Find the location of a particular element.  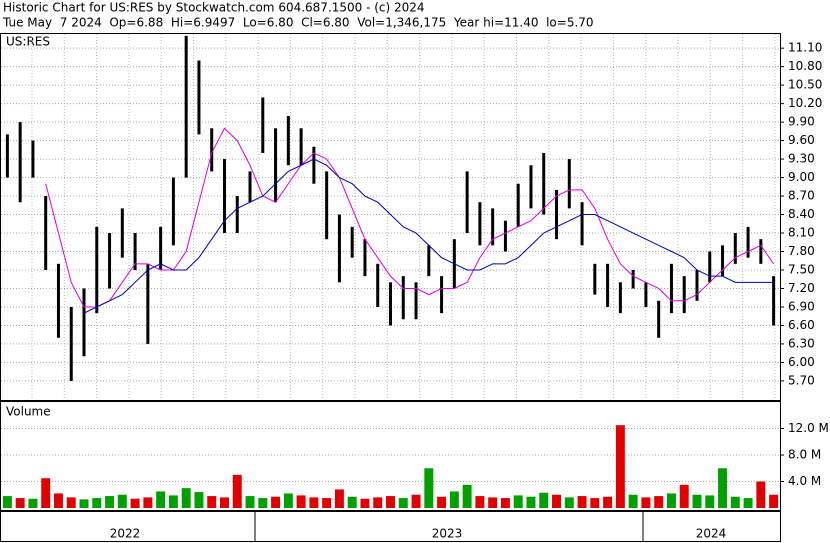

y-tick-label: 9.00 is located at coordinates (801, 177).